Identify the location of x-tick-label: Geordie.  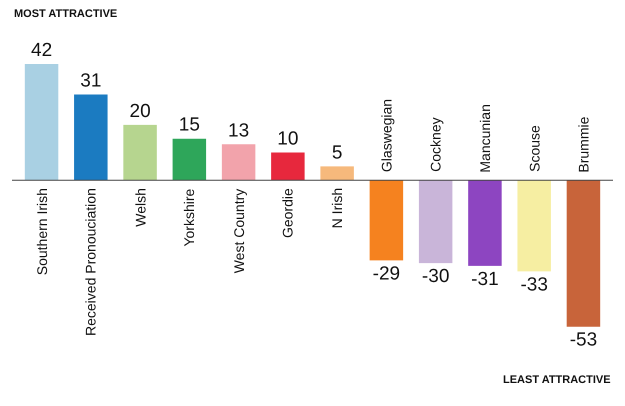
(288, 213).